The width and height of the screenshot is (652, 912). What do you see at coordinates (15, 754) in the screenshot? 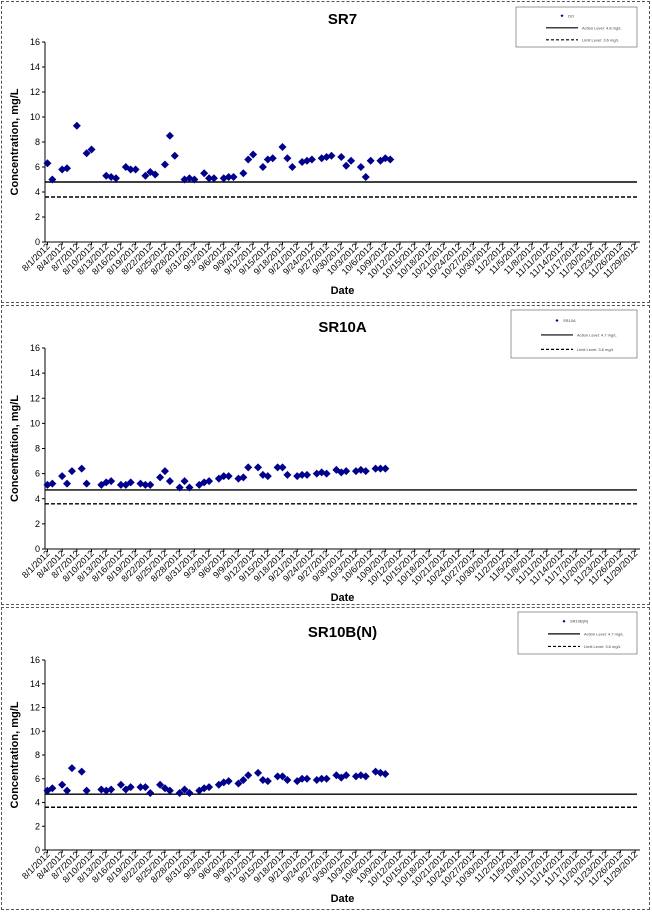
I see `y-axis-label: Concentration, mg/L` at bounding box center [15, 754].